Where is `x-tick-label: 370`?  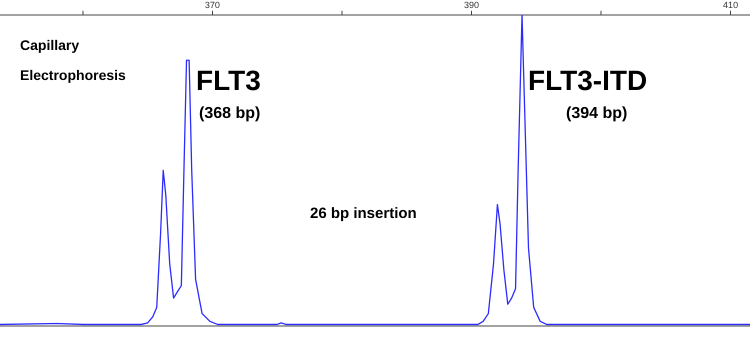
x-tick-label: 370 is located at coordinates (212, 5).